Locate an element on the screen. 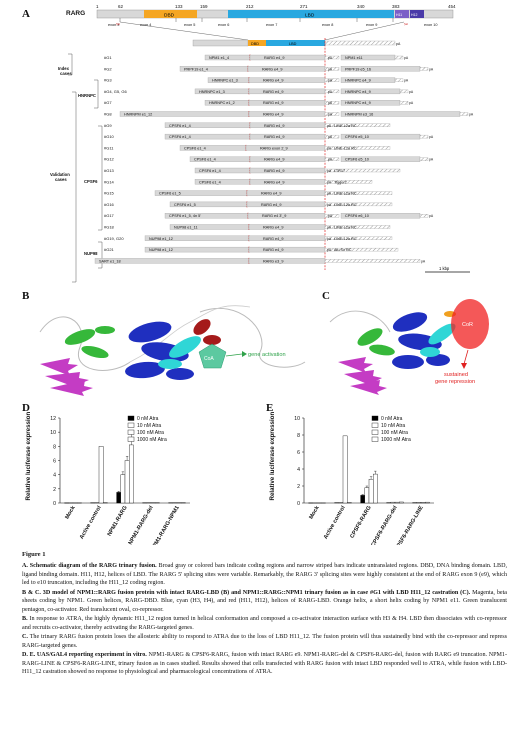 The image size is (520, 745). h11-label: H11 is located at coordinates (399, 15).